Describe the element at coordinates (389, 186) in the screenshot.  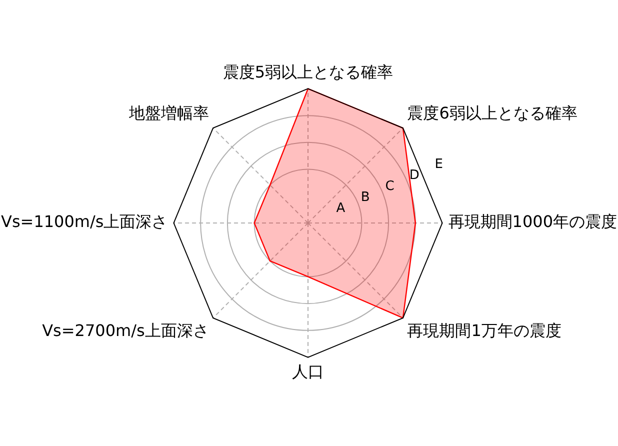
I see `y-tick-label: C` at that location.